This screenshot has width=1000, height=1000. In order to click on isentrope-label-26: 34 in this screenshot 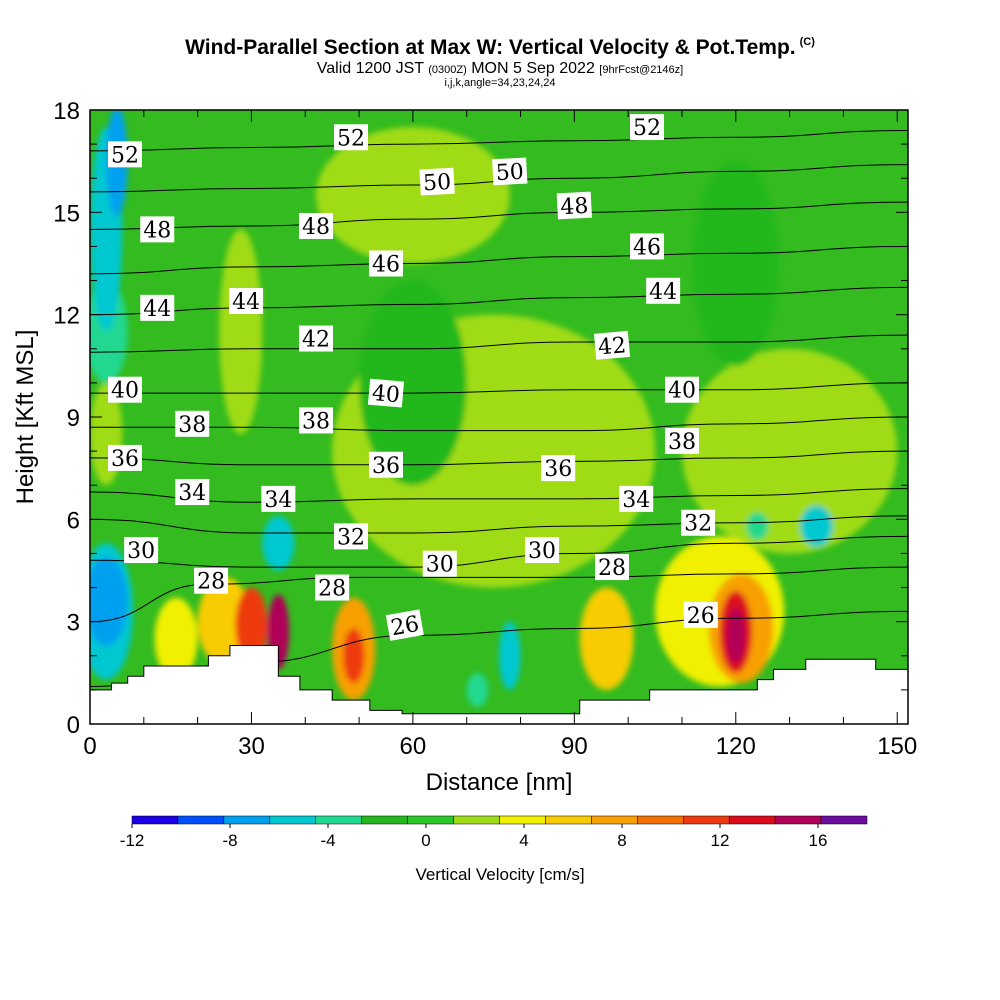, I will do `click(636, 499)`.